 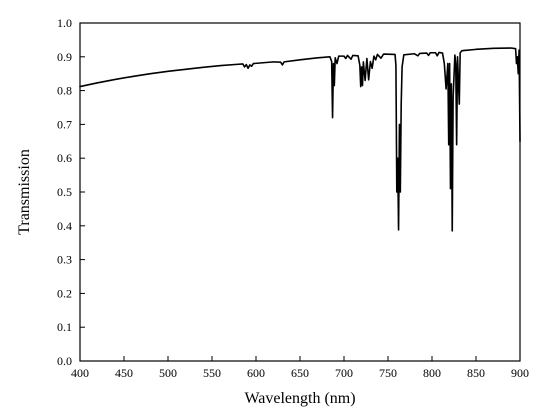 I want to click on x-tick-label: 550, so click(x=212, y=373).